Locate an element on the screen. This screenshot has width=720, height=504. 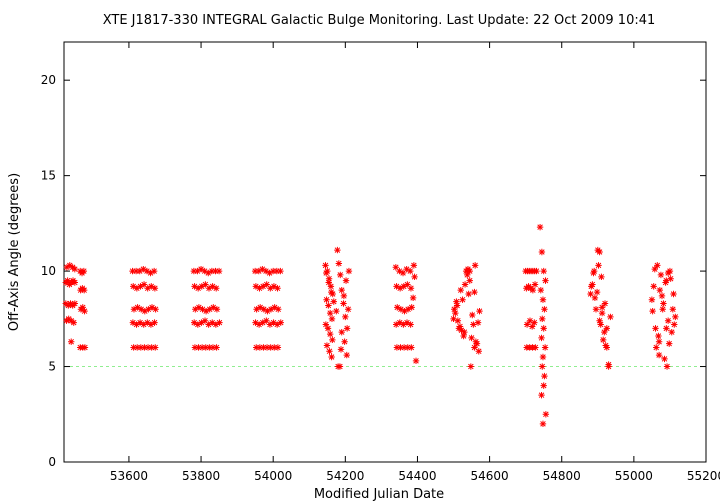
x-tick-label: 54200 is located at coordinates (345, 476).